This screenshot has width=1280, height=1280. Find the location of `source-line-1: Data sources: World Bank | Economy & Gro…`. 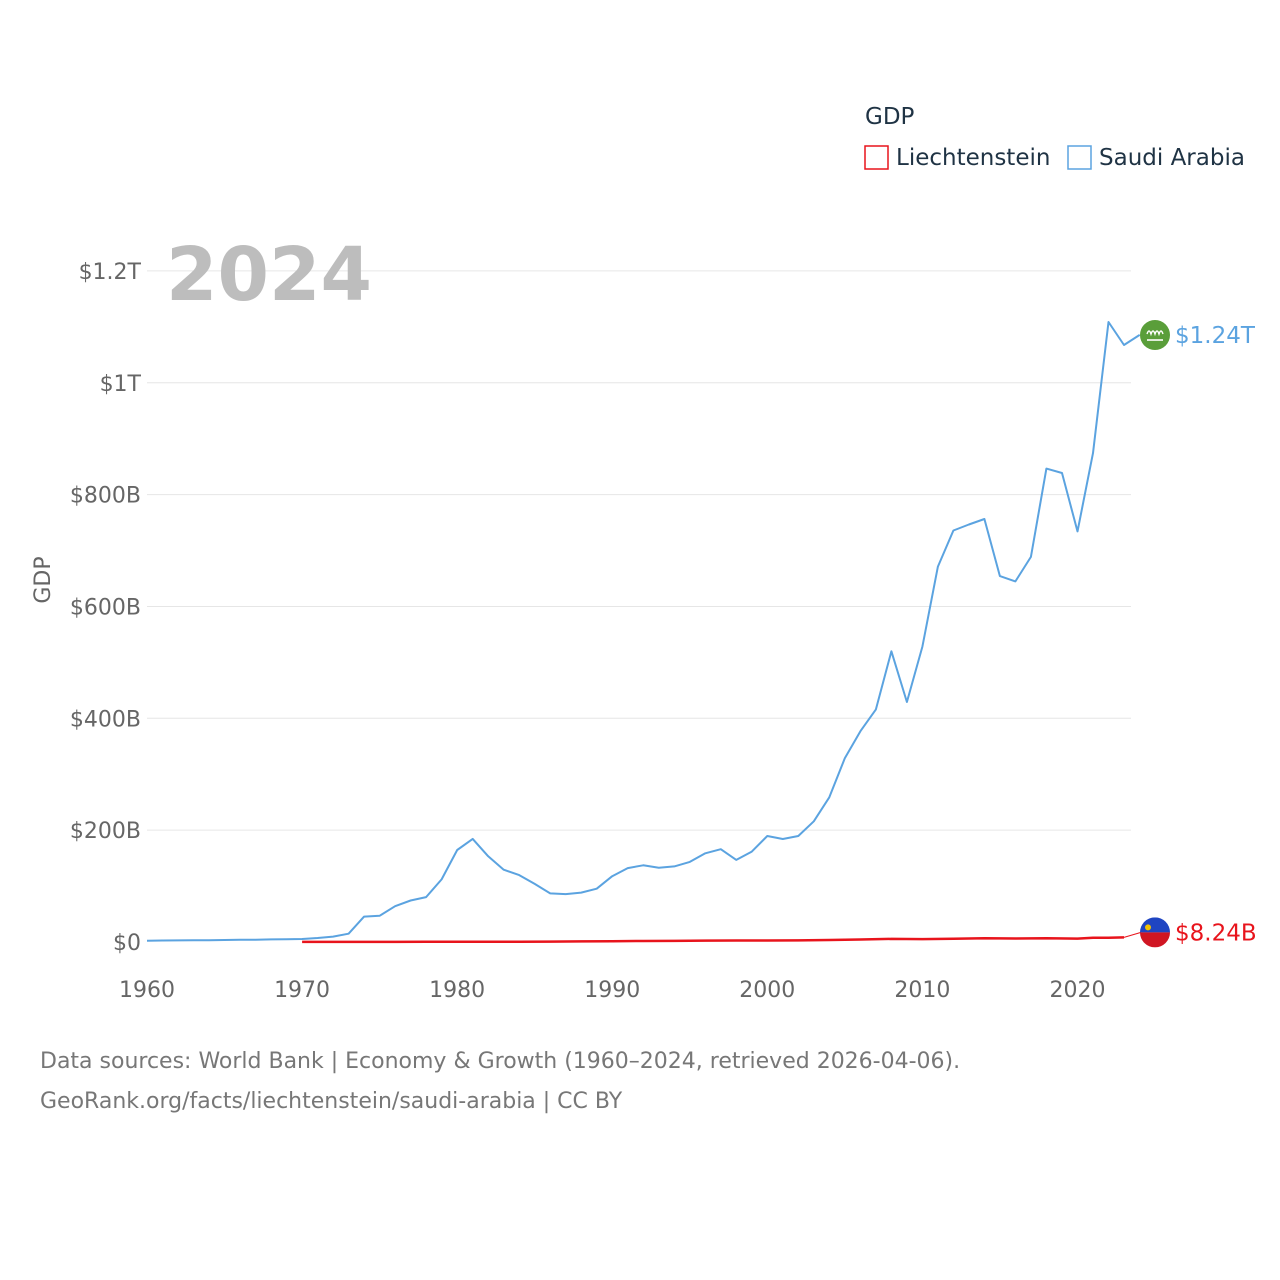

source-line-1: Data sources: World Bank | Economy & Gro… is located at coordinates (500, 1061).